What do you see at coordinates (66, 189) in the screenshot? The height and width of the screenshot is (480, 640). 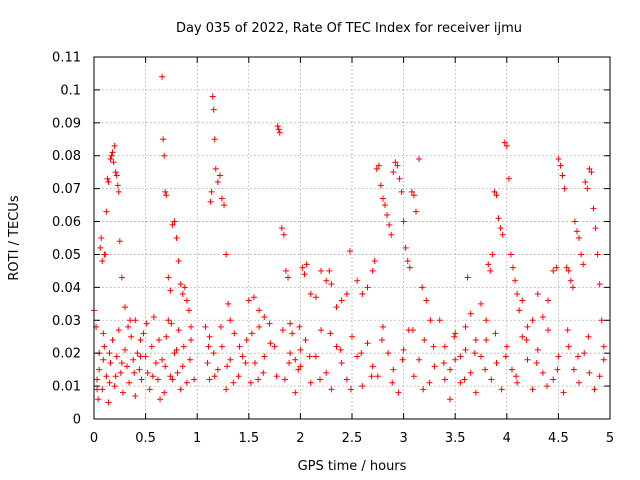 I see `y-tick-label: 0.07` at bounding box center [66, 189].